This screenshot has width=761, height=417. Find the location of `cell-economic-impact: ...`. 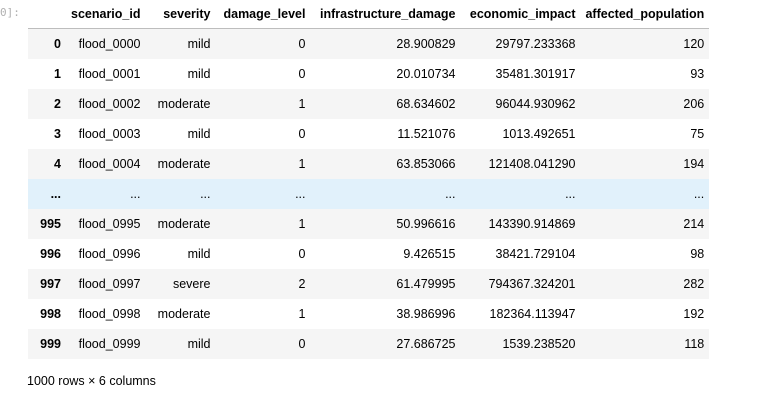

cell-economic-impact: ... is located at coordinates (570, 193).